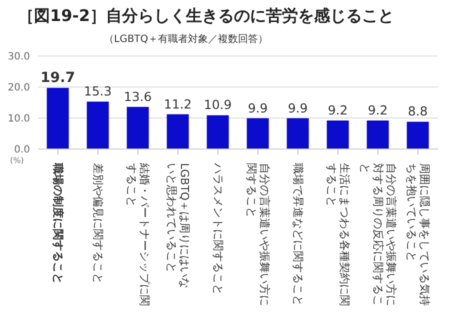  What do you see at coordinates (206, 16) in the screenshot?
I see `chart-title: ［図19-2］自分らしく生きるのに苦労を感じること` at bounding box center [206, 16].